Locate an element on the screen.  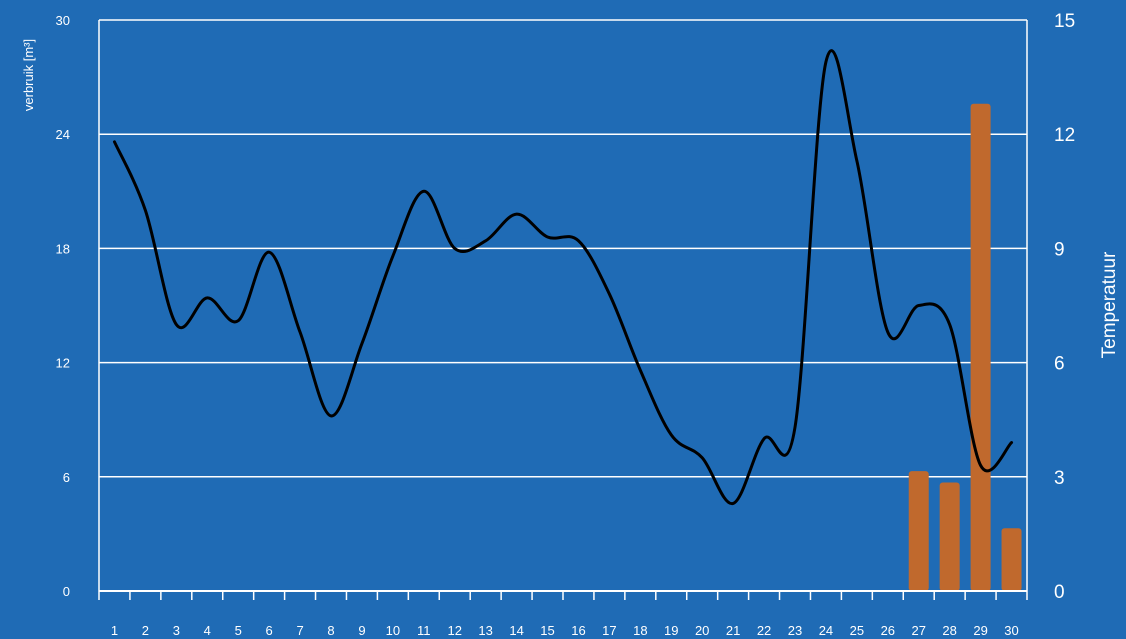
y-left-tick-label: 12 is located at coordinates (63, 363).